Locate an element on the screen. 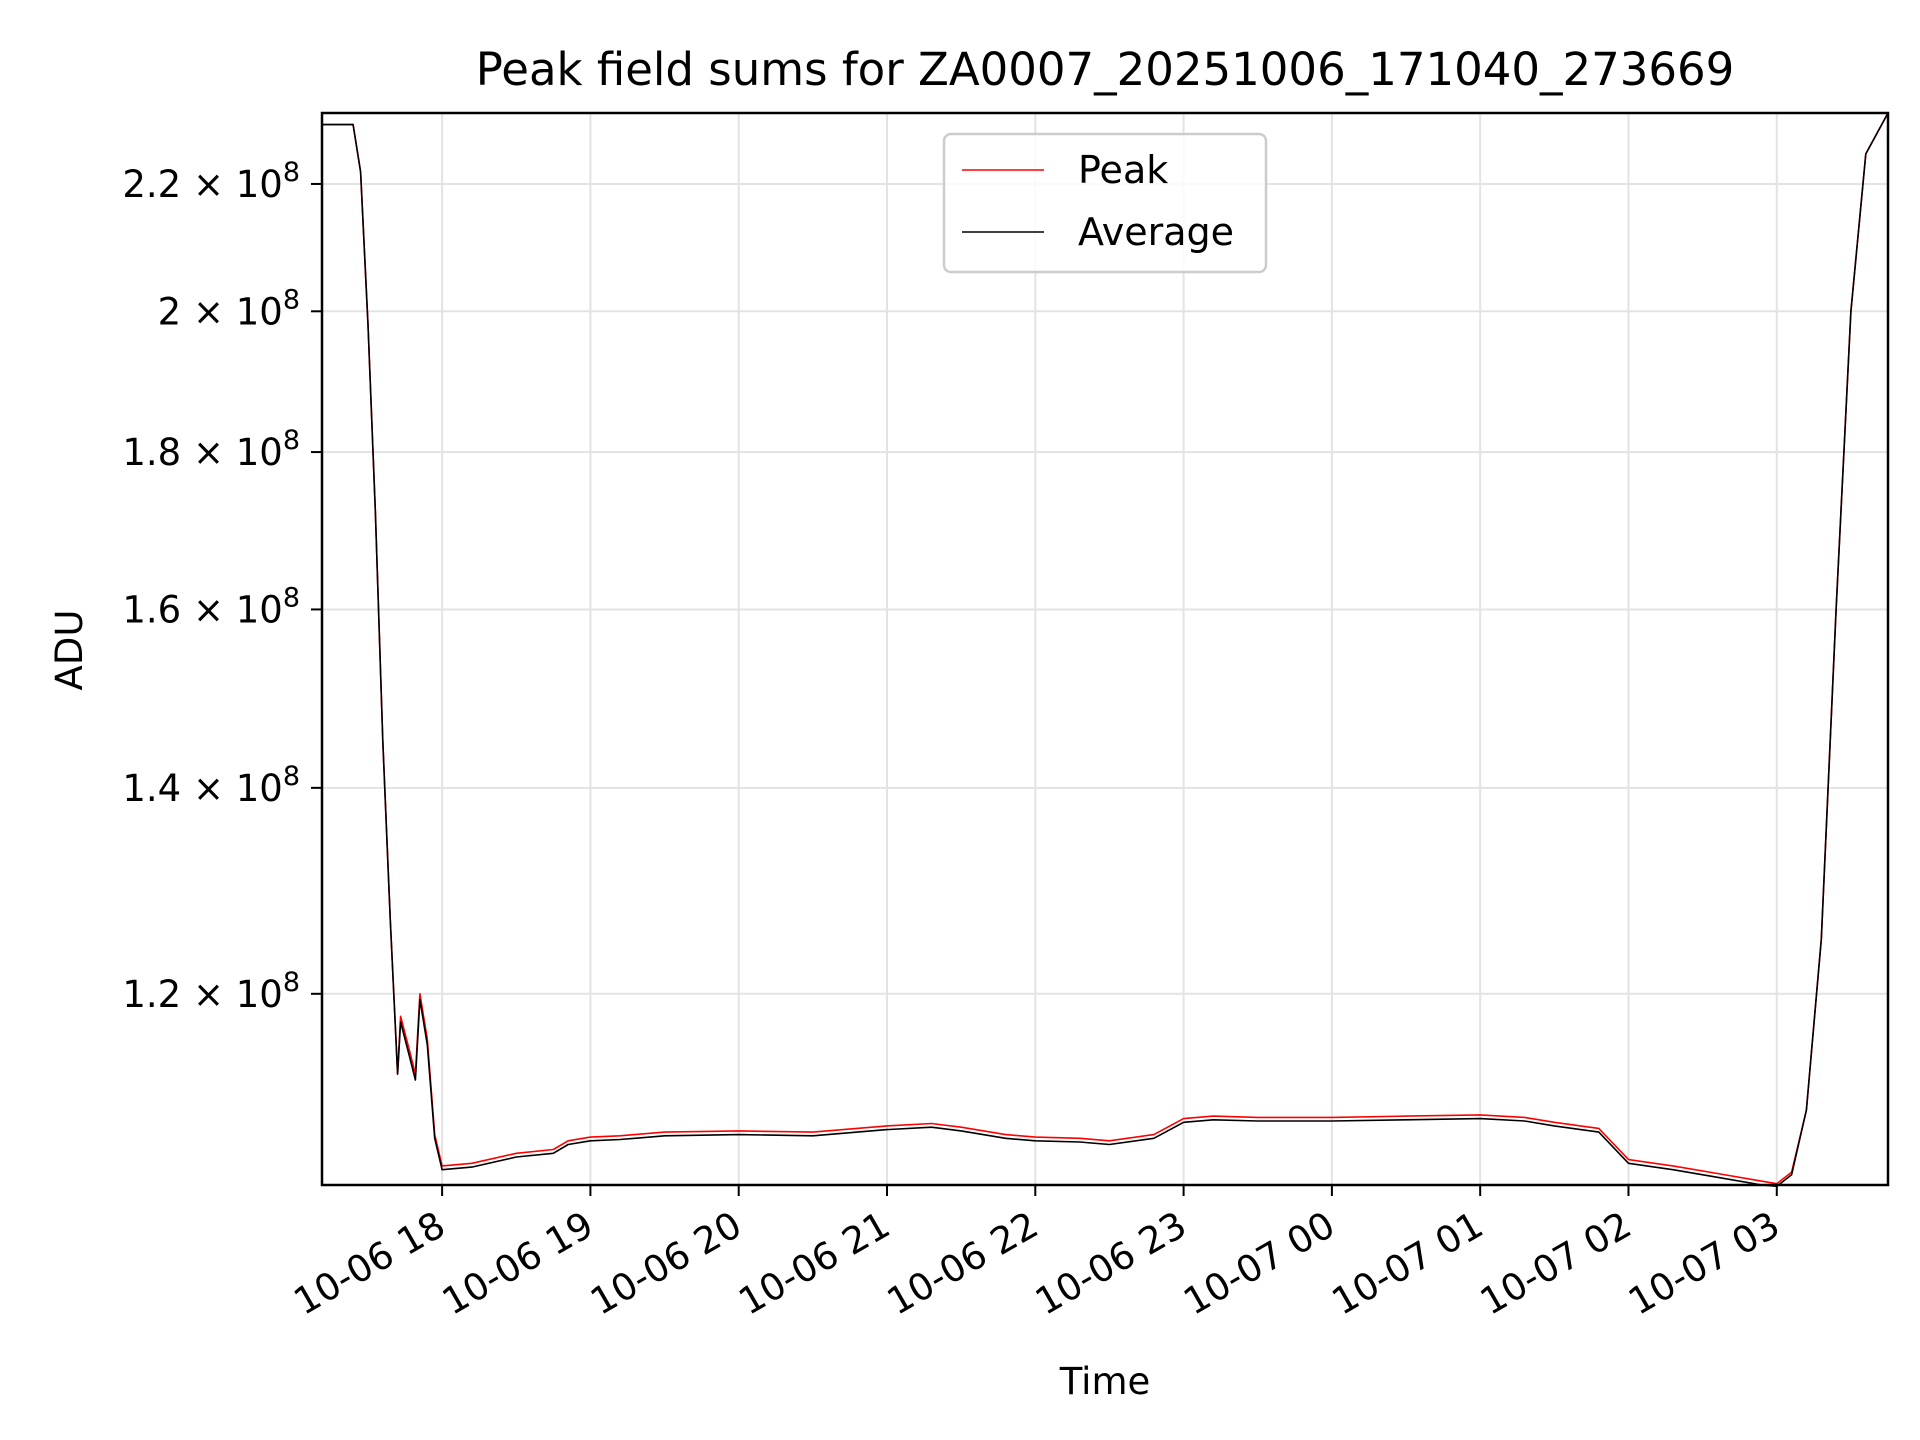 Image resolution: width=1920 pixels, height=1440 pixels. x-axis-label: Time is located at coordinates (1105, 1381).